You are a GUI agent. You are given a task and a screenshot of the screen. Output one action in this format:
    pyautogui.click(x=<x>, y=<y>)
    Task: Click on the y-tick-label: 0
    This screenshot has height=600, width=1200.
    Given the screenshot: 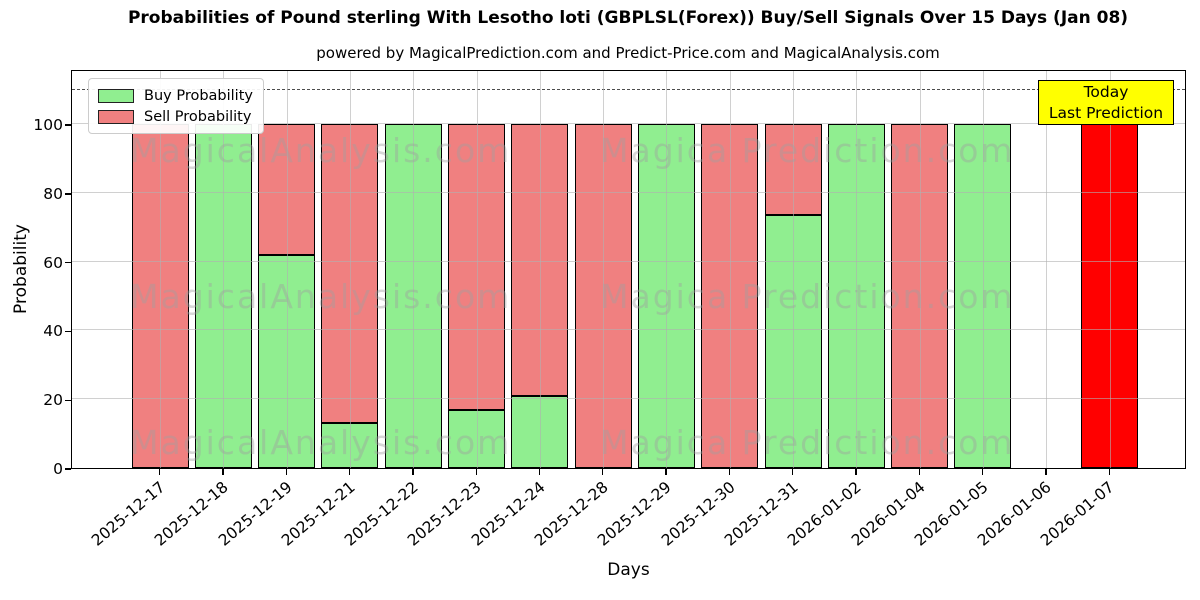 What is the action you would take?
    pyautogui.click(x=58, y=469)
    